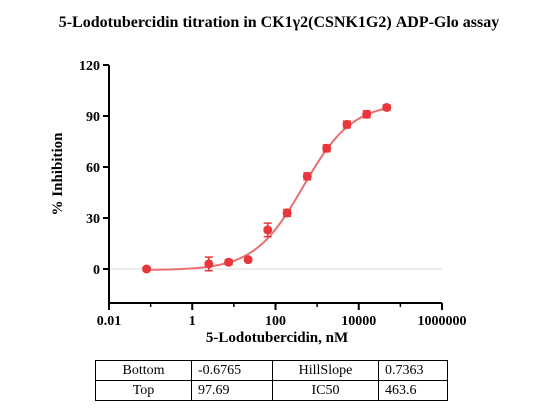  Describe the element at coordinates (96, 270) in the screenshot. I see `y-tick-label: 0` at that location.